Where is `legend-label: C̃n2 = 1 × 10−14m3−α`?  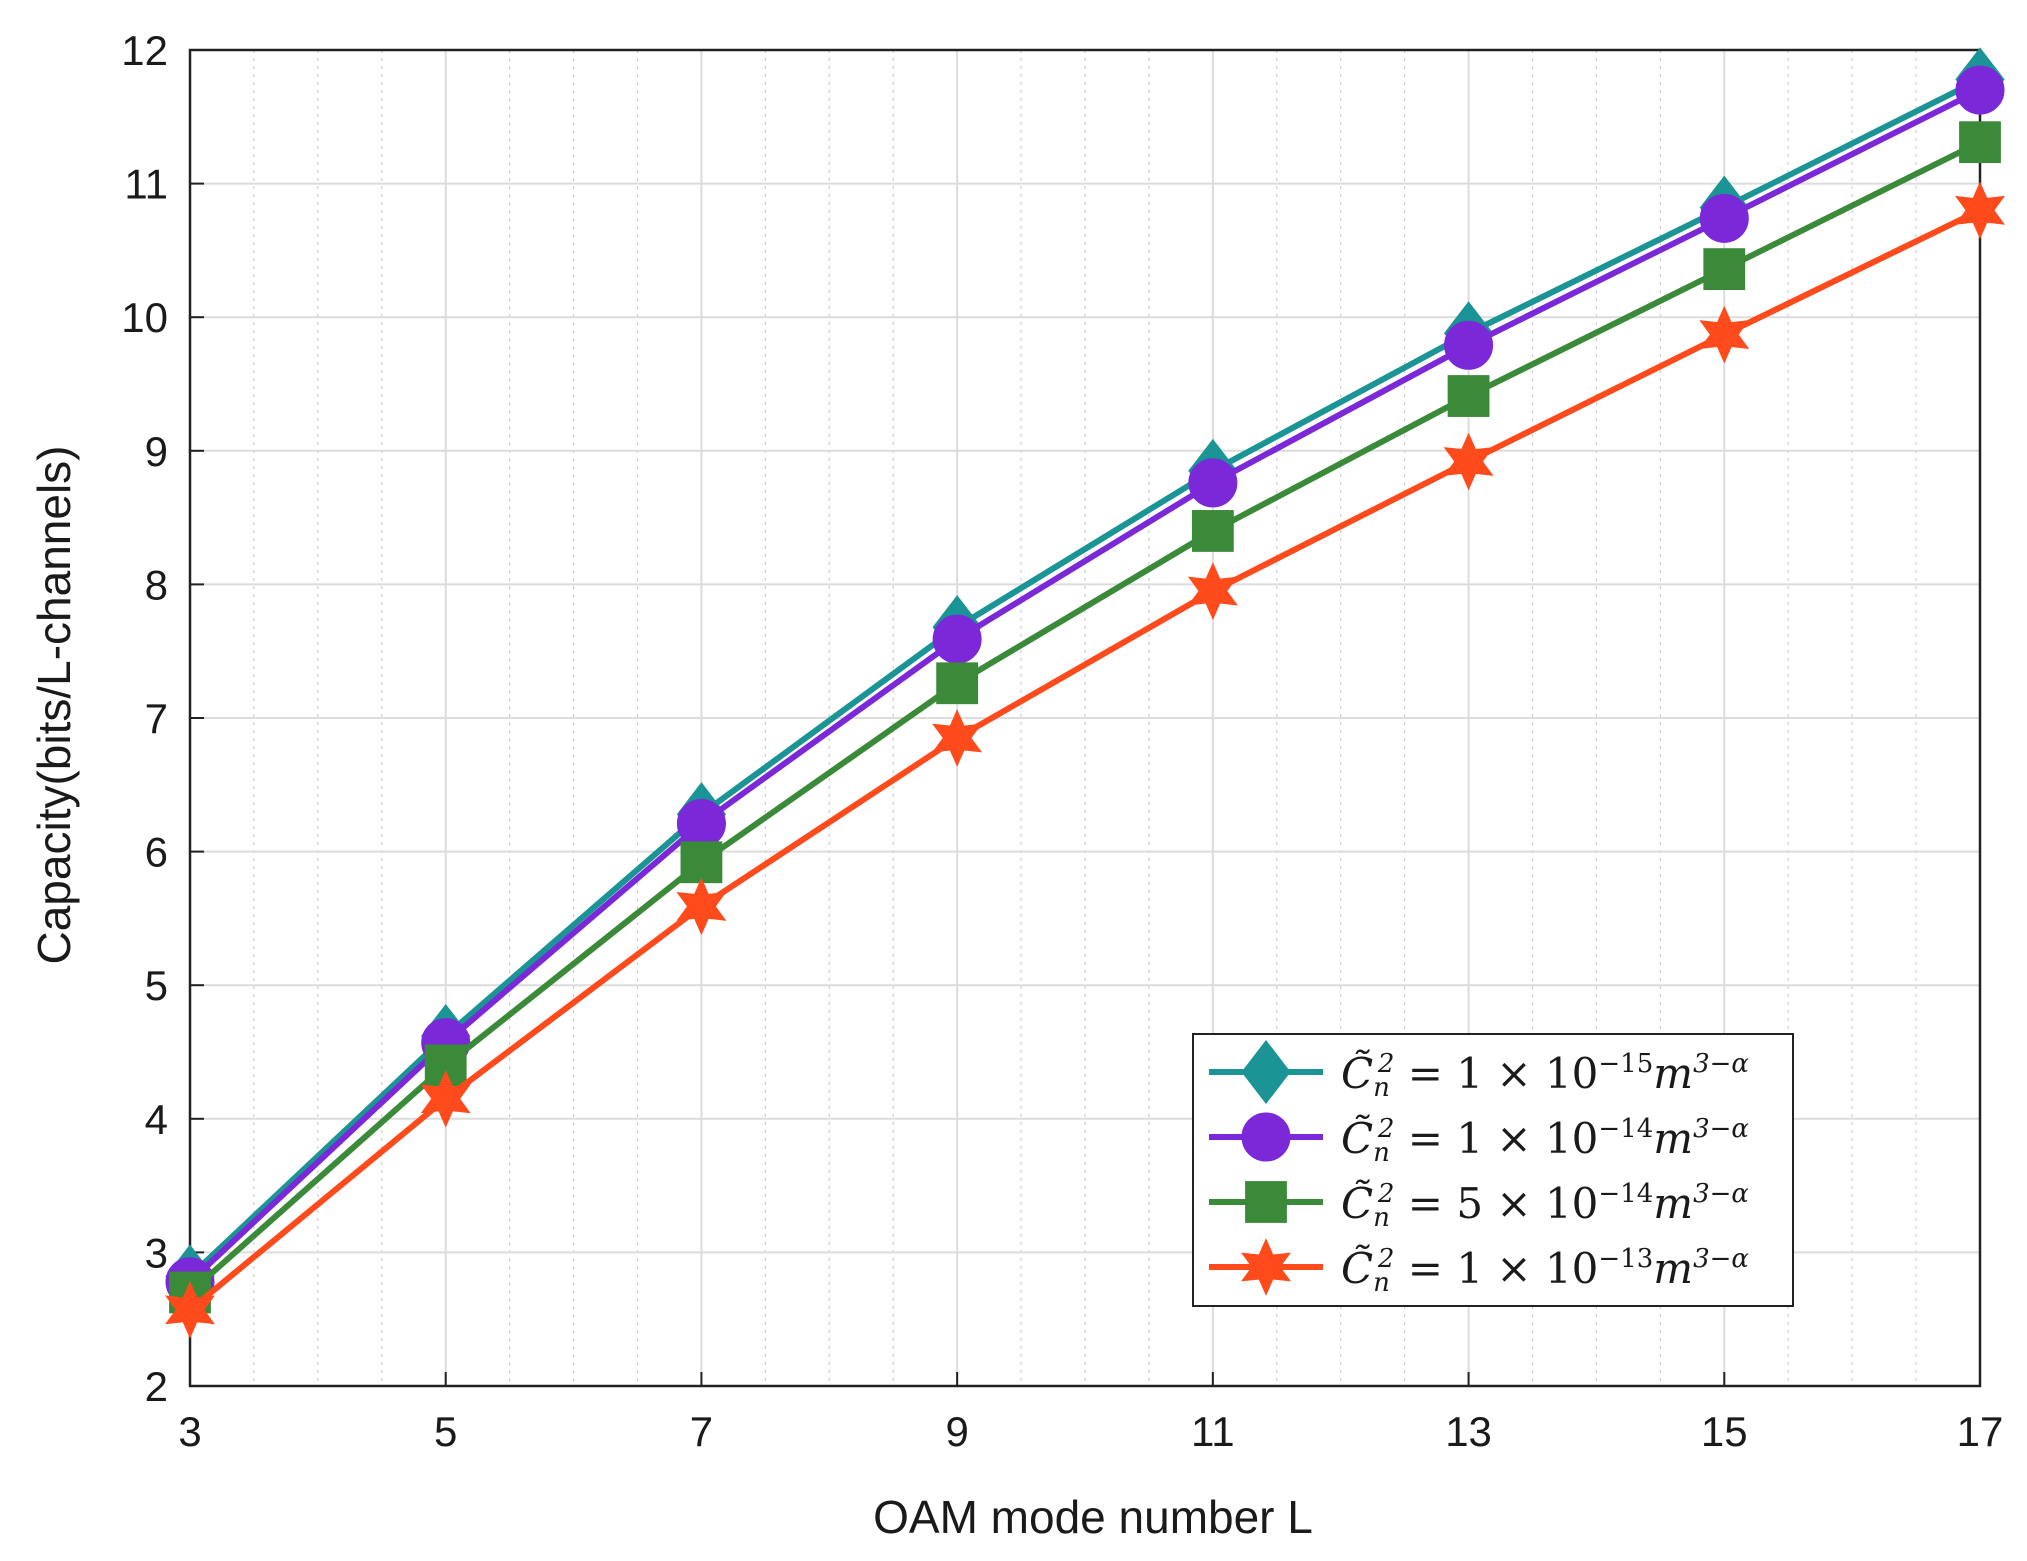 legend-label: C̃n2 = 1 × 10−14m3−α is located at coordinates (1545, 1140).